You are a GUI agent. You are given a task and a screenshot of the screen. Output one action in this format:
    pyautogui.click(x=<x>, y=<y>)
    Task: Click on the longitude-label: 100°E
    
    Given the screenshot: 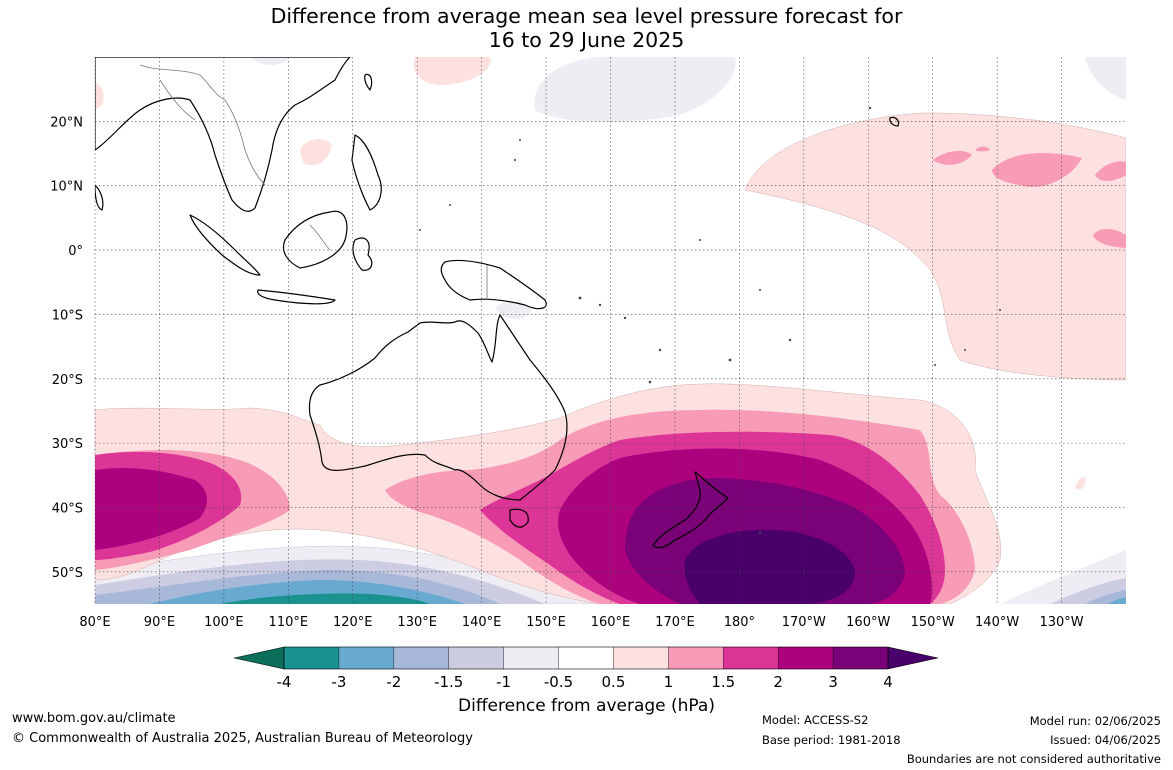 What is the action you would take?
    pyautogui.click(x=224, y=622)
    